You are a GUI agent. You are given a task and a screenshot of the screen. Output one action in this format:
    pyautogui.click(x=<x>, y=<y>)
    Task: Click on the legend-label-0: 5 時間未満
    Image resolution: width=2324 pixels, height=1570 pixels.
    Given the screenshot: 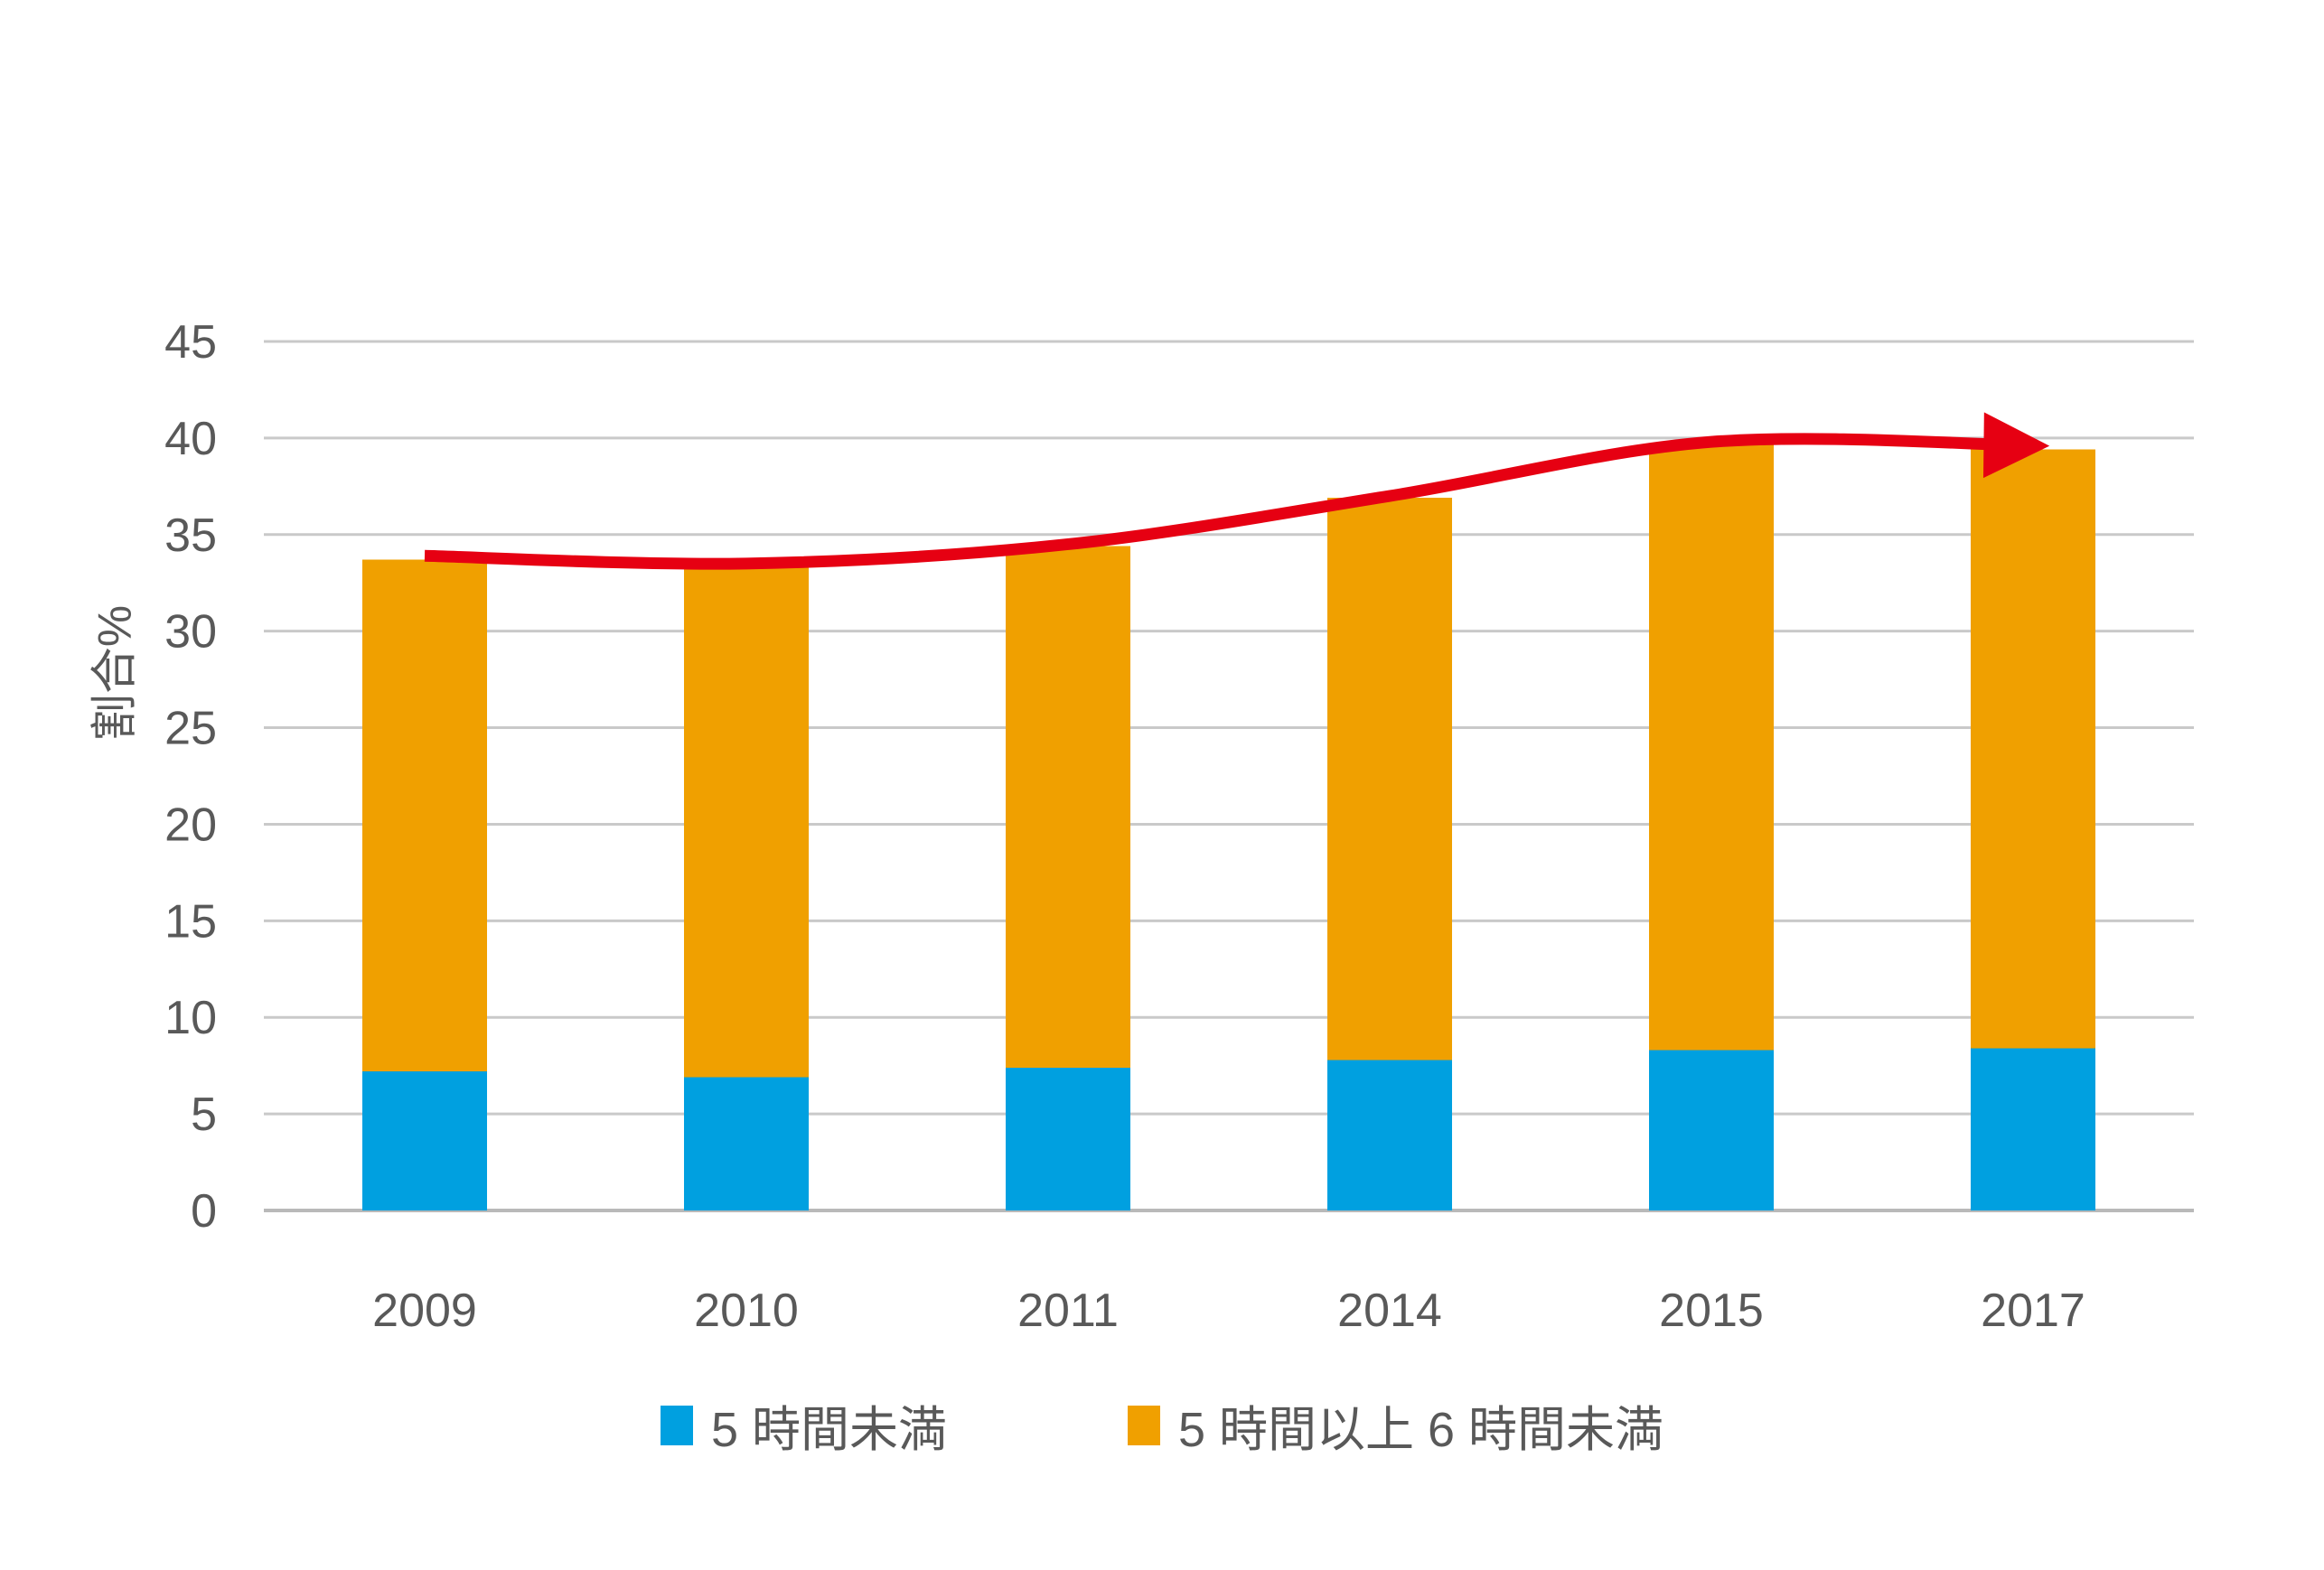 What is the action you would take?
    pyautogui.click(x=828, y=1430)
    